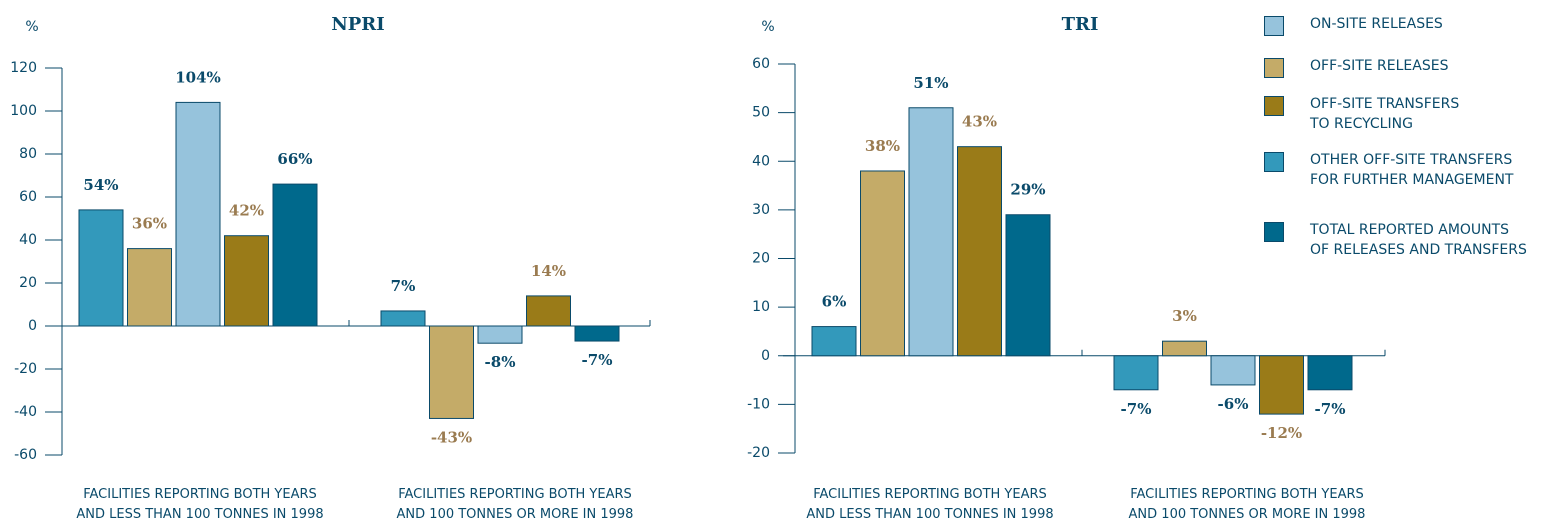 The width and height of the screenshot is (1544, 525). What do you see at coordinates (357, 24) in the screenshot?
I see `chart-title: NPRI` at bounding box center [357, 24].